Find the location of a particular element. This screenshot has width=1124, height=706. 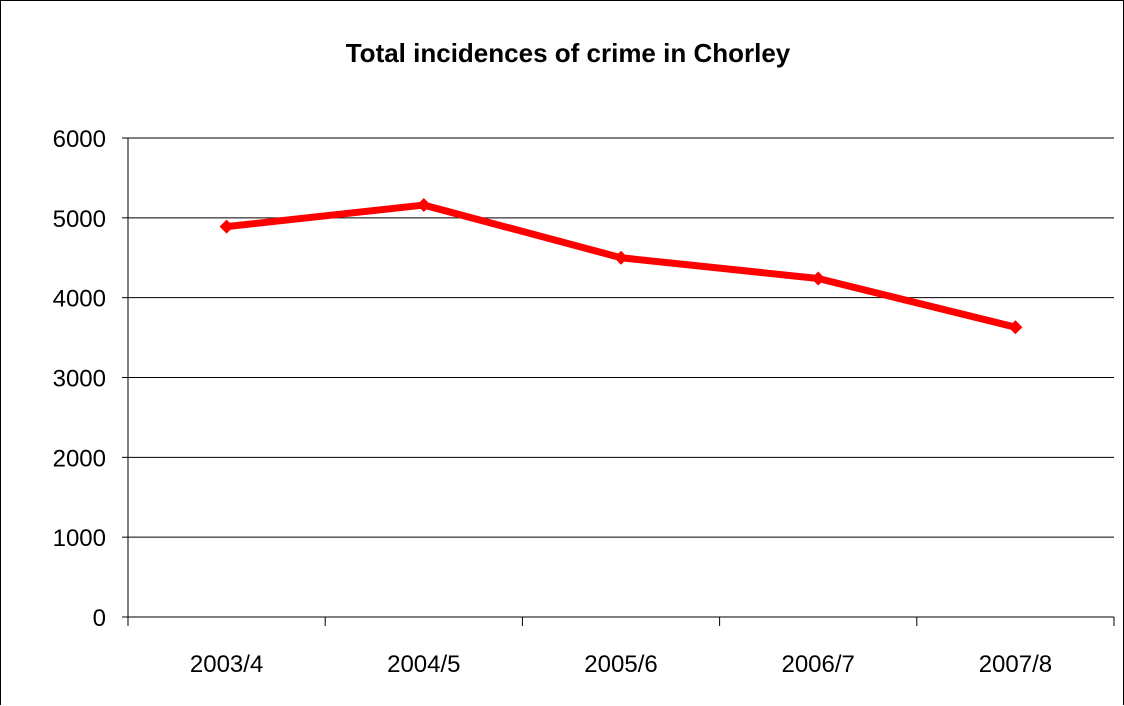

x-tick-label: 2004/5 is located at coordinates (423, 664).